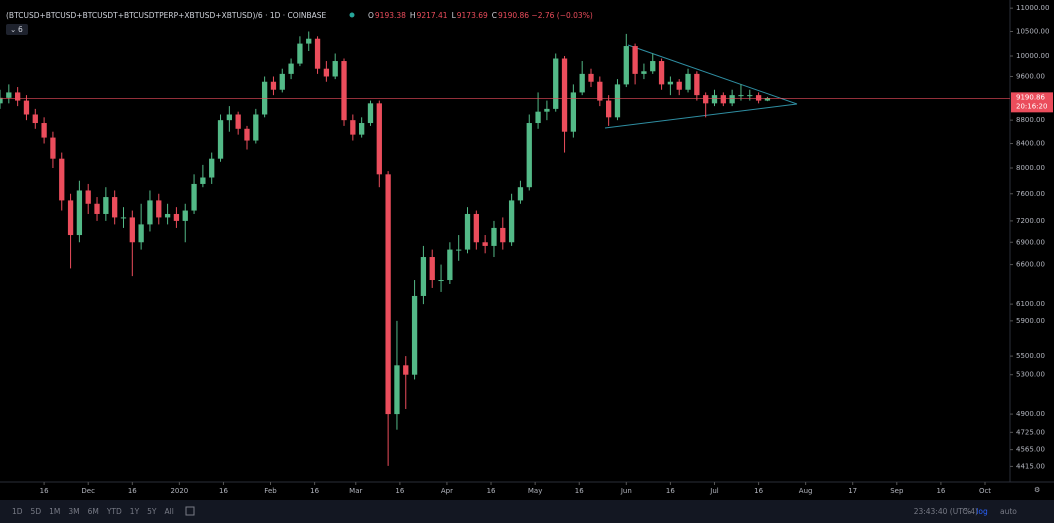  I want to click on countdown-label: 20:16:20, so click(1031, 106).